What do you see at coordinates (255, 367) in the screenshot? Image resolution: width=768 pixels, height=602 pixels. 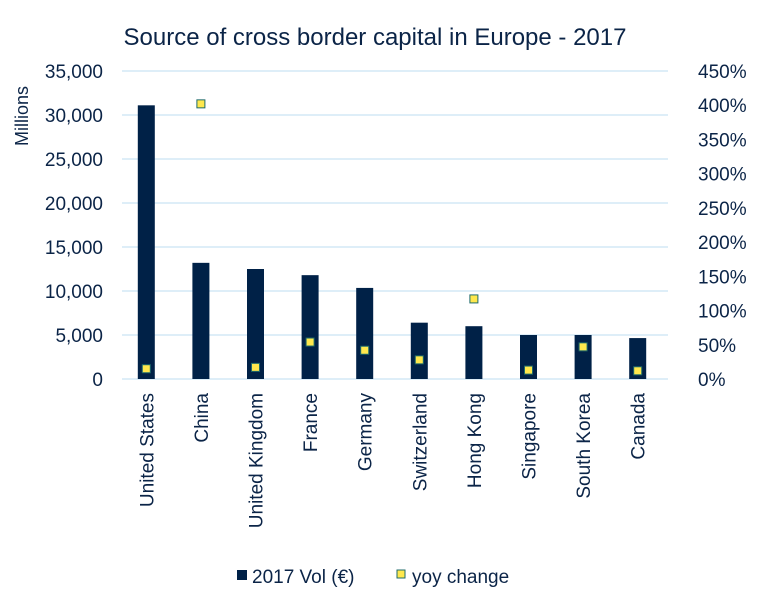 I see `marker-united-kingdom` at bounding box center [255, 367].